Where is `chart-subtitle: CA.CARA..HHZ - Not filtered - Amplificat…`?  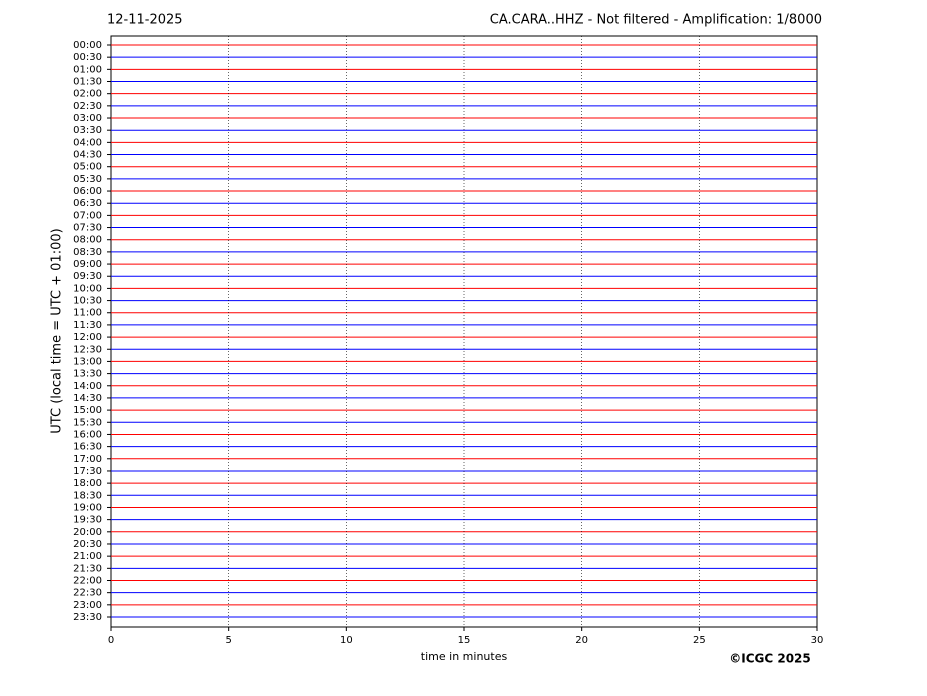 chart-subtitle: CA.CARA..HHZ - Not filtered - Amplificat… is located at coordinates (656, 20).